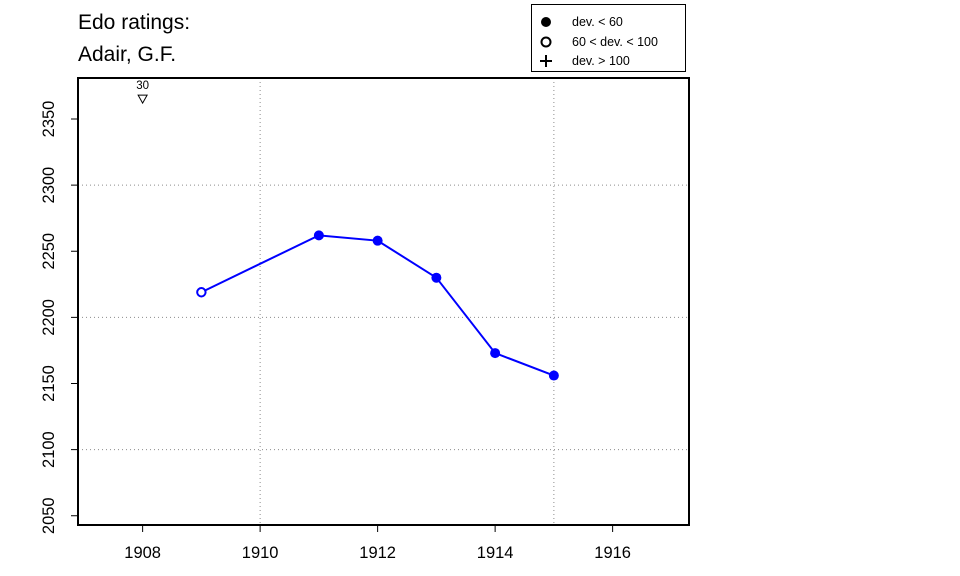 Image resolution: width=960 pixels, height=576 pixels. Describe the element at coordinates (615, 42) in the screenshot. I see `legend-label: 60 < dev. < 100` at that location.